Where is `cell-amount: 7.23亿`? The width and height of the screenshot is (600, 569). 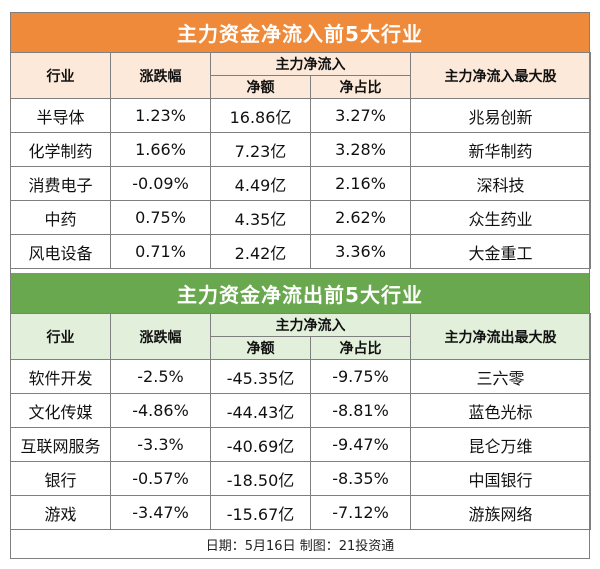 cell-amount: 7.23亿 is located at coordinates (260, 149).